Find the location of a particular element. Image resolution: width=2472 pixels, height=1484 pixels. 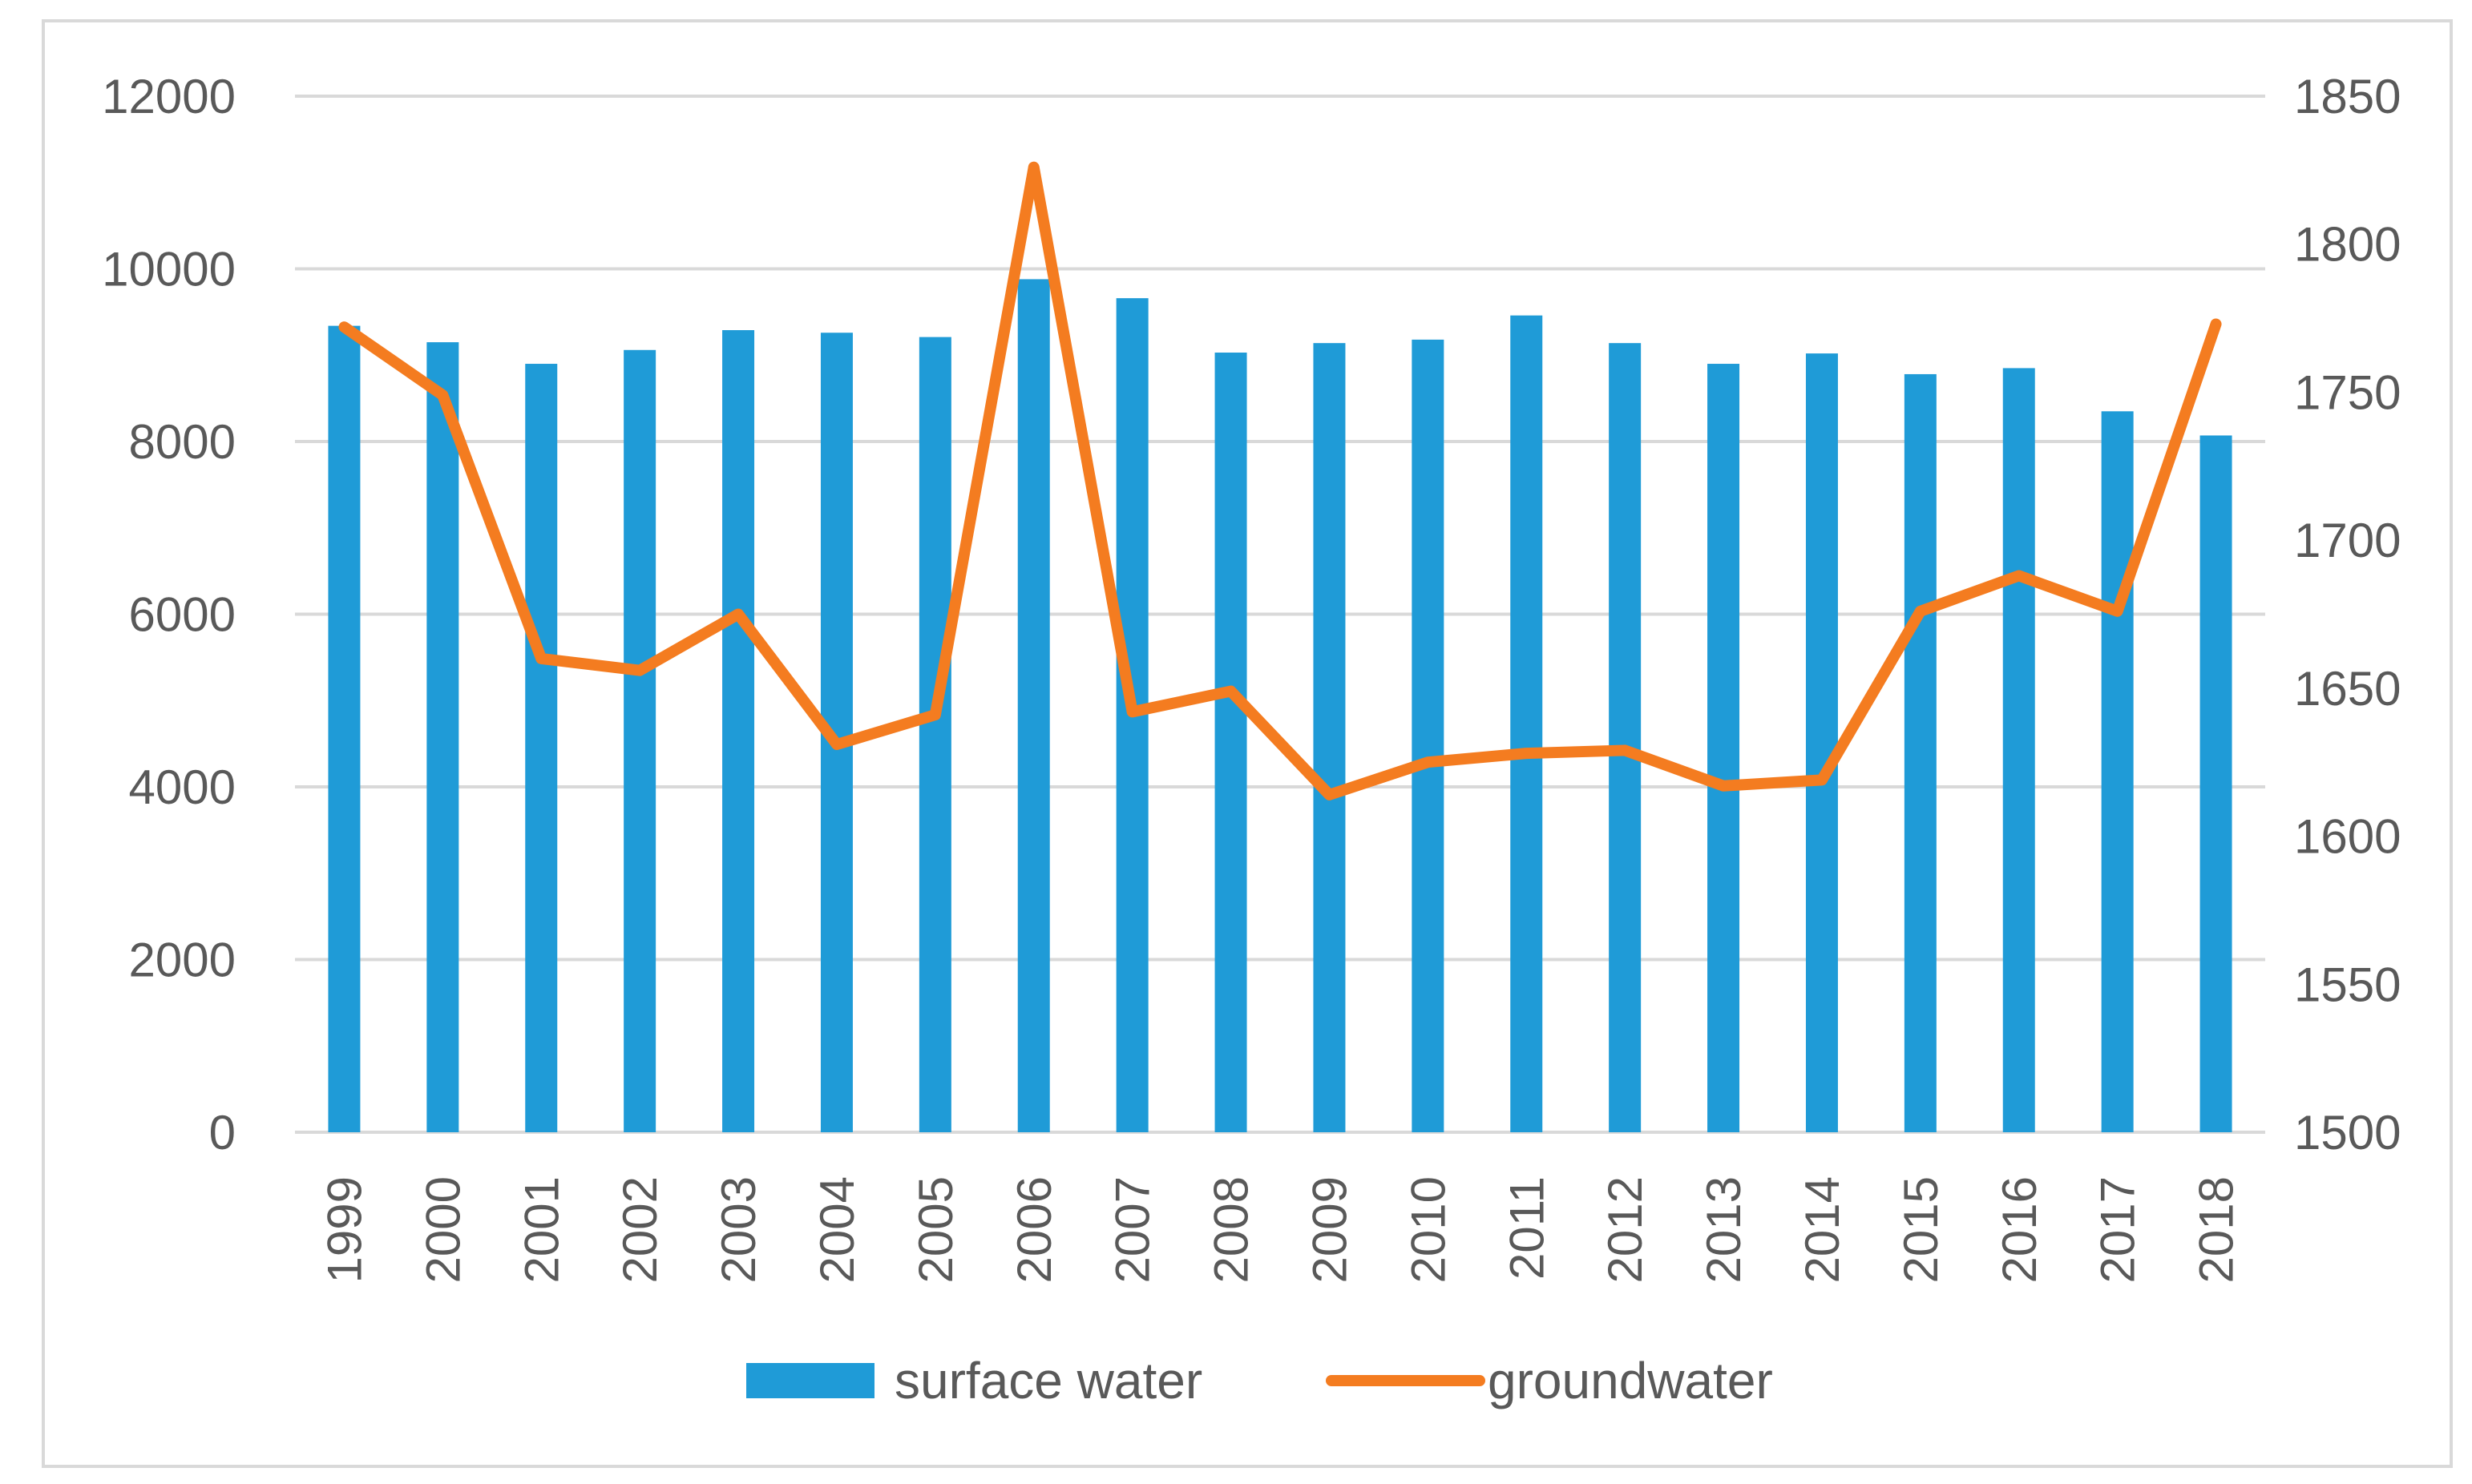

left-axis-tick-label: 10000 is located at coordinates (169, 270).